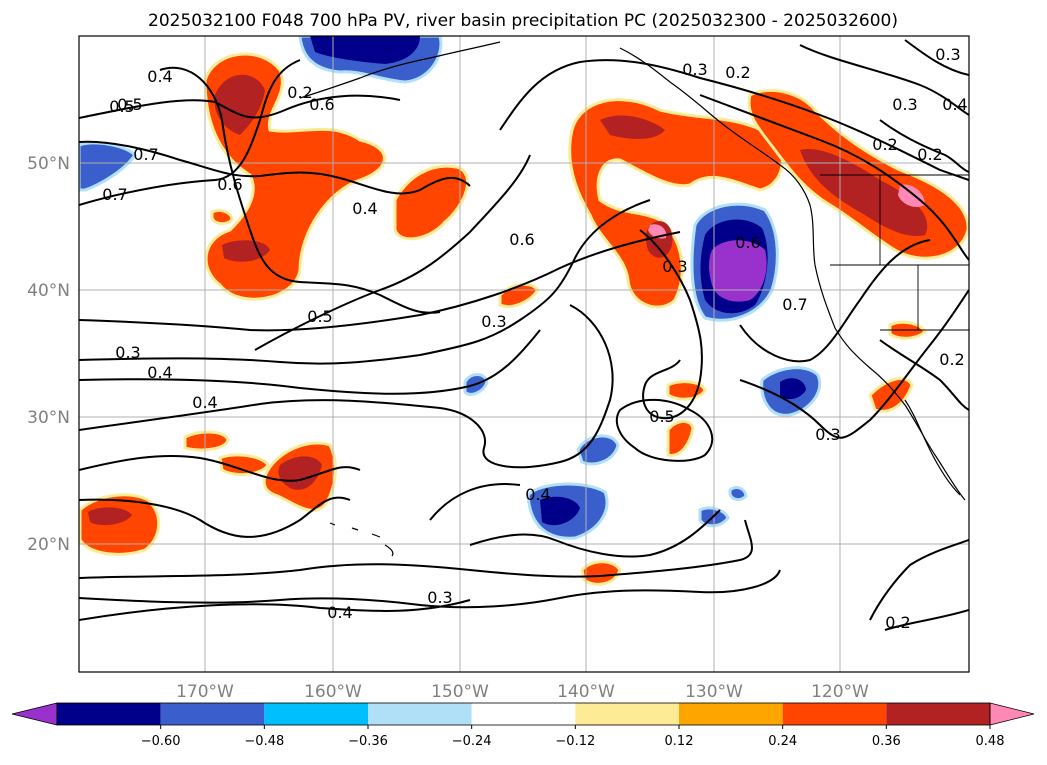 This screenshot has height=765, width=1047. What do you see at coordinates (886, 741) in the screenshot?
I see `colorbar-tick-label: 0.36` at bounding box center [886, 741].